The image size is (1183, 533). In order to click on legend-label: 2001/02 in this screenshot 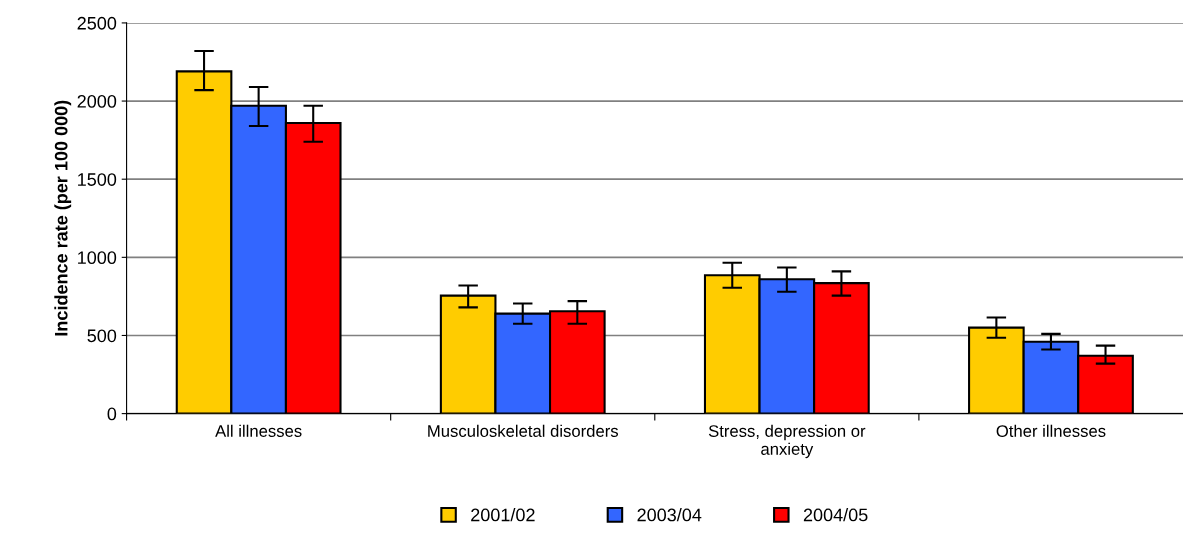, I will do `click(503, 515)`.